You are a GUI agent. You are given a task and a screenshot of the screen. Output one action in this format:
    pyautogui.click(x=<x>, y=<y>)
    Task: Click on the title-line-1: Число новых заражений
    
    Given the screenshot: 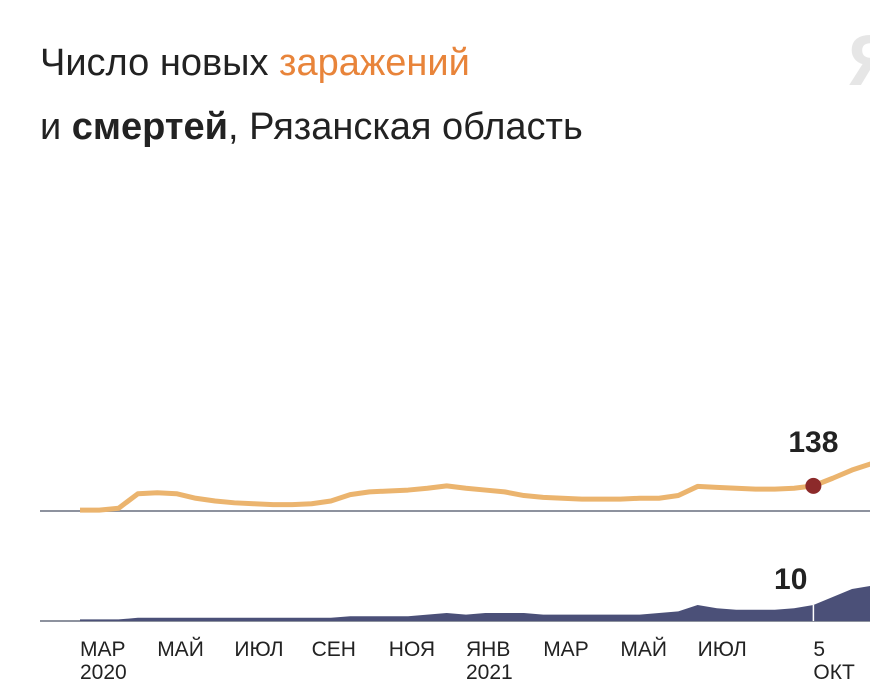 What is the action you would take?
    pyautogui.click(x=255, y=63)
    